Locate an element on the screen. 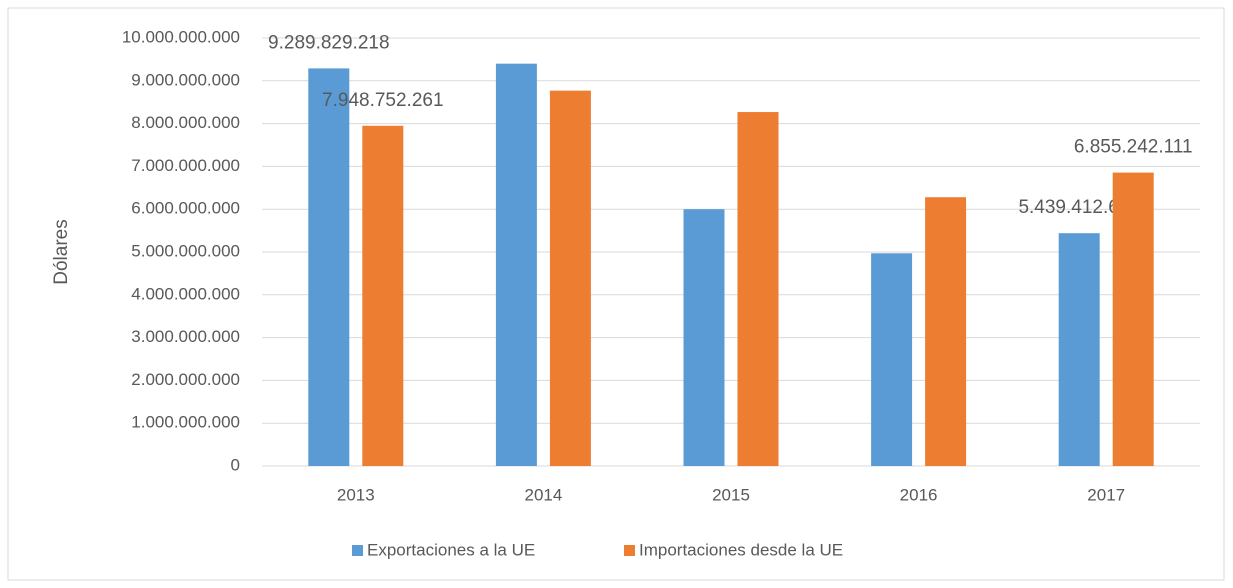  y-tick-label: 8.000.000.000 is located at coordinates (185, 122).